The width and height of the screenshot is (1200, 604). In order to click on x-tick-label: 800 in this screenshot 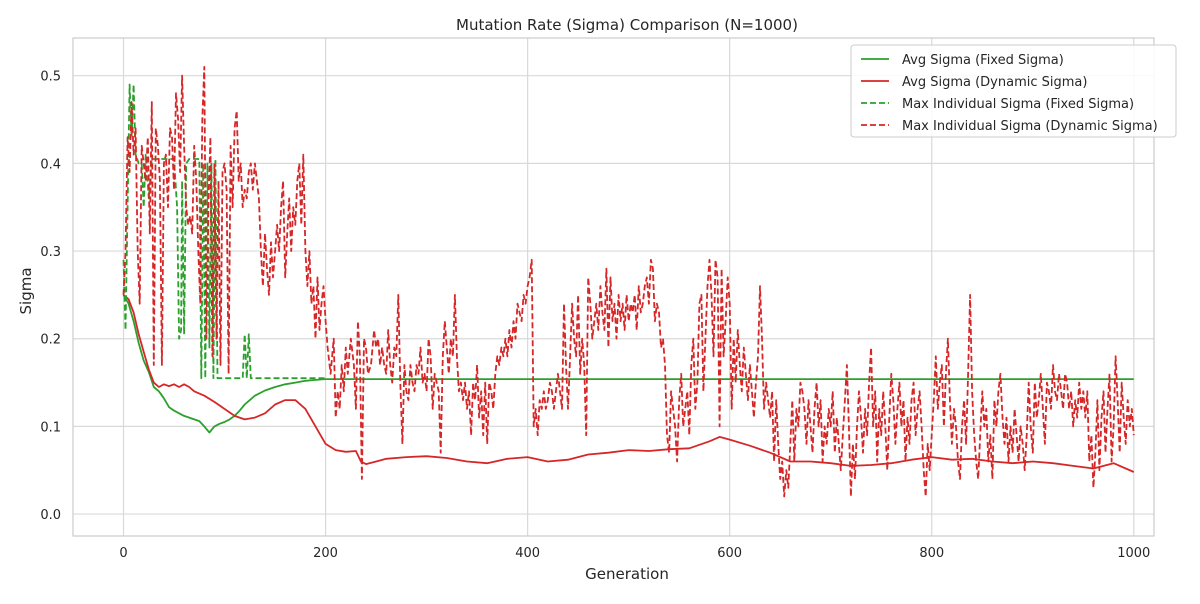, I will do `click(931, 553)`.